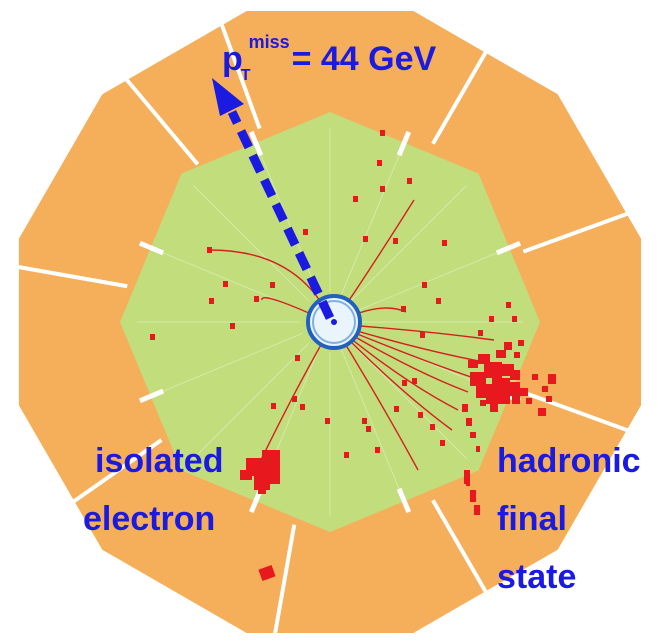 The image size is (658, 642). Describe the element at coordinates (159, 461) in the screenshot. I see `isolated-label: isolated` at that location.